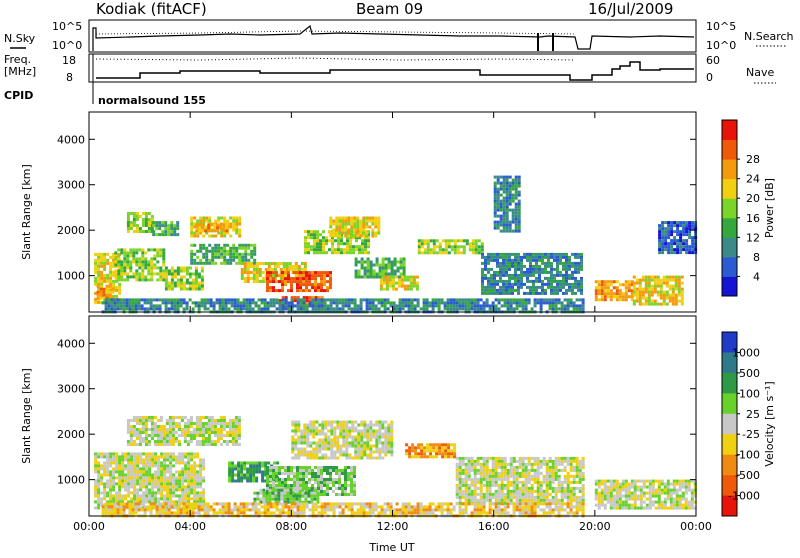  What do you see at coordinates (393, 38) in the screenshot?
I see `nsky-trace` at bounding box center [393, 38].